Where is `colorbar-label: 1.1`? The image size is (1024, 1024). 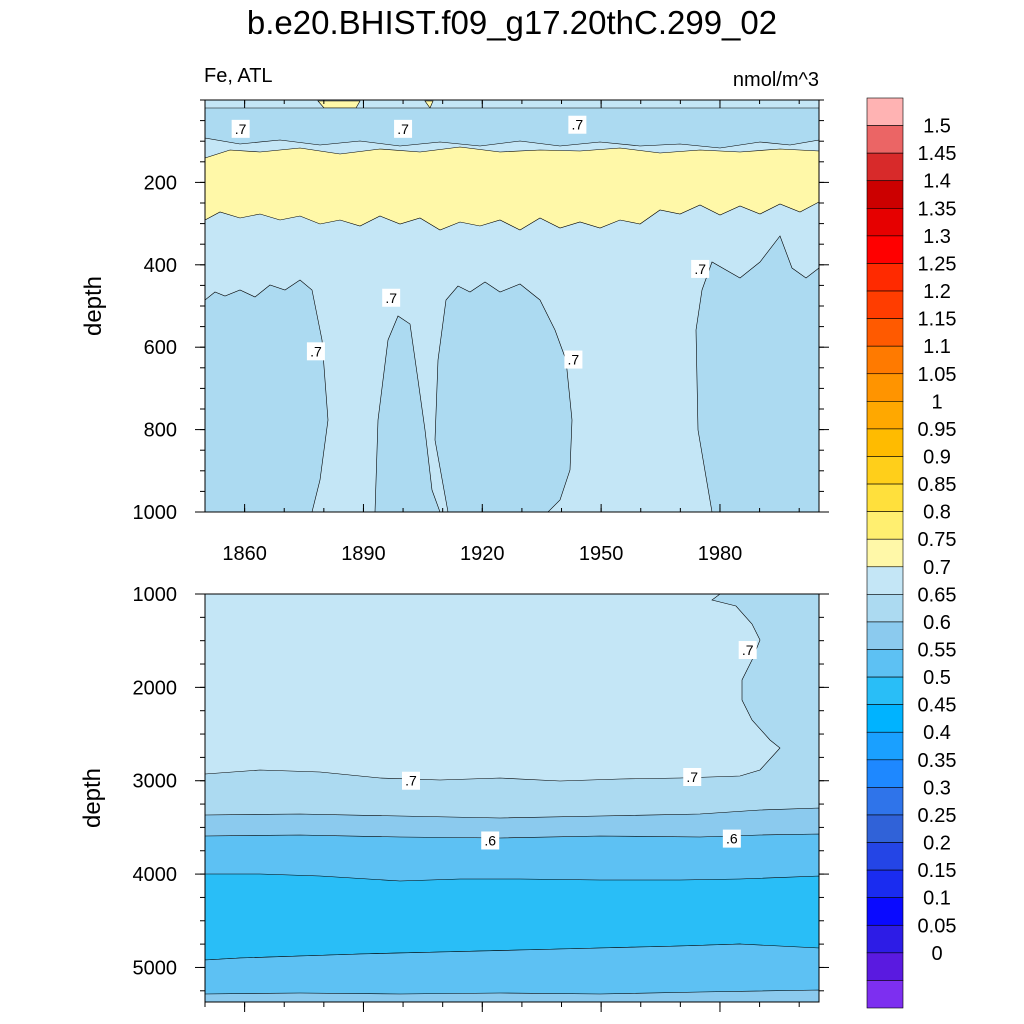
colorbar-label: 1.1 is located at coordinates (937, 347).